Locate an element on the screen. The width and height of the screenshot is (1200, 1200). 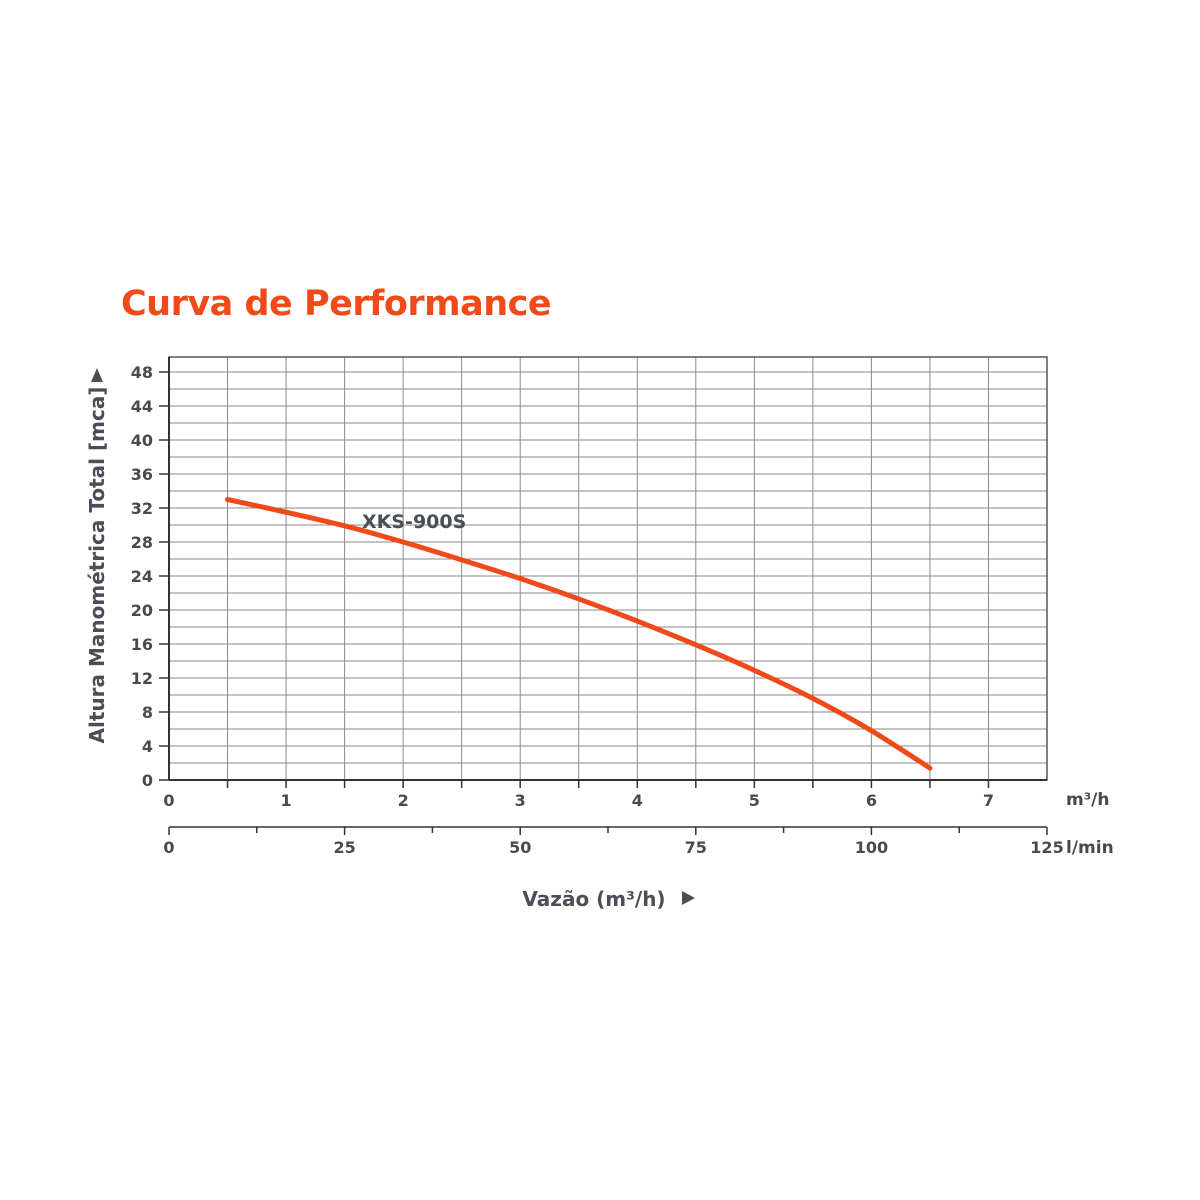
y-tick-label: 28 is located at coordinates (142, 542).